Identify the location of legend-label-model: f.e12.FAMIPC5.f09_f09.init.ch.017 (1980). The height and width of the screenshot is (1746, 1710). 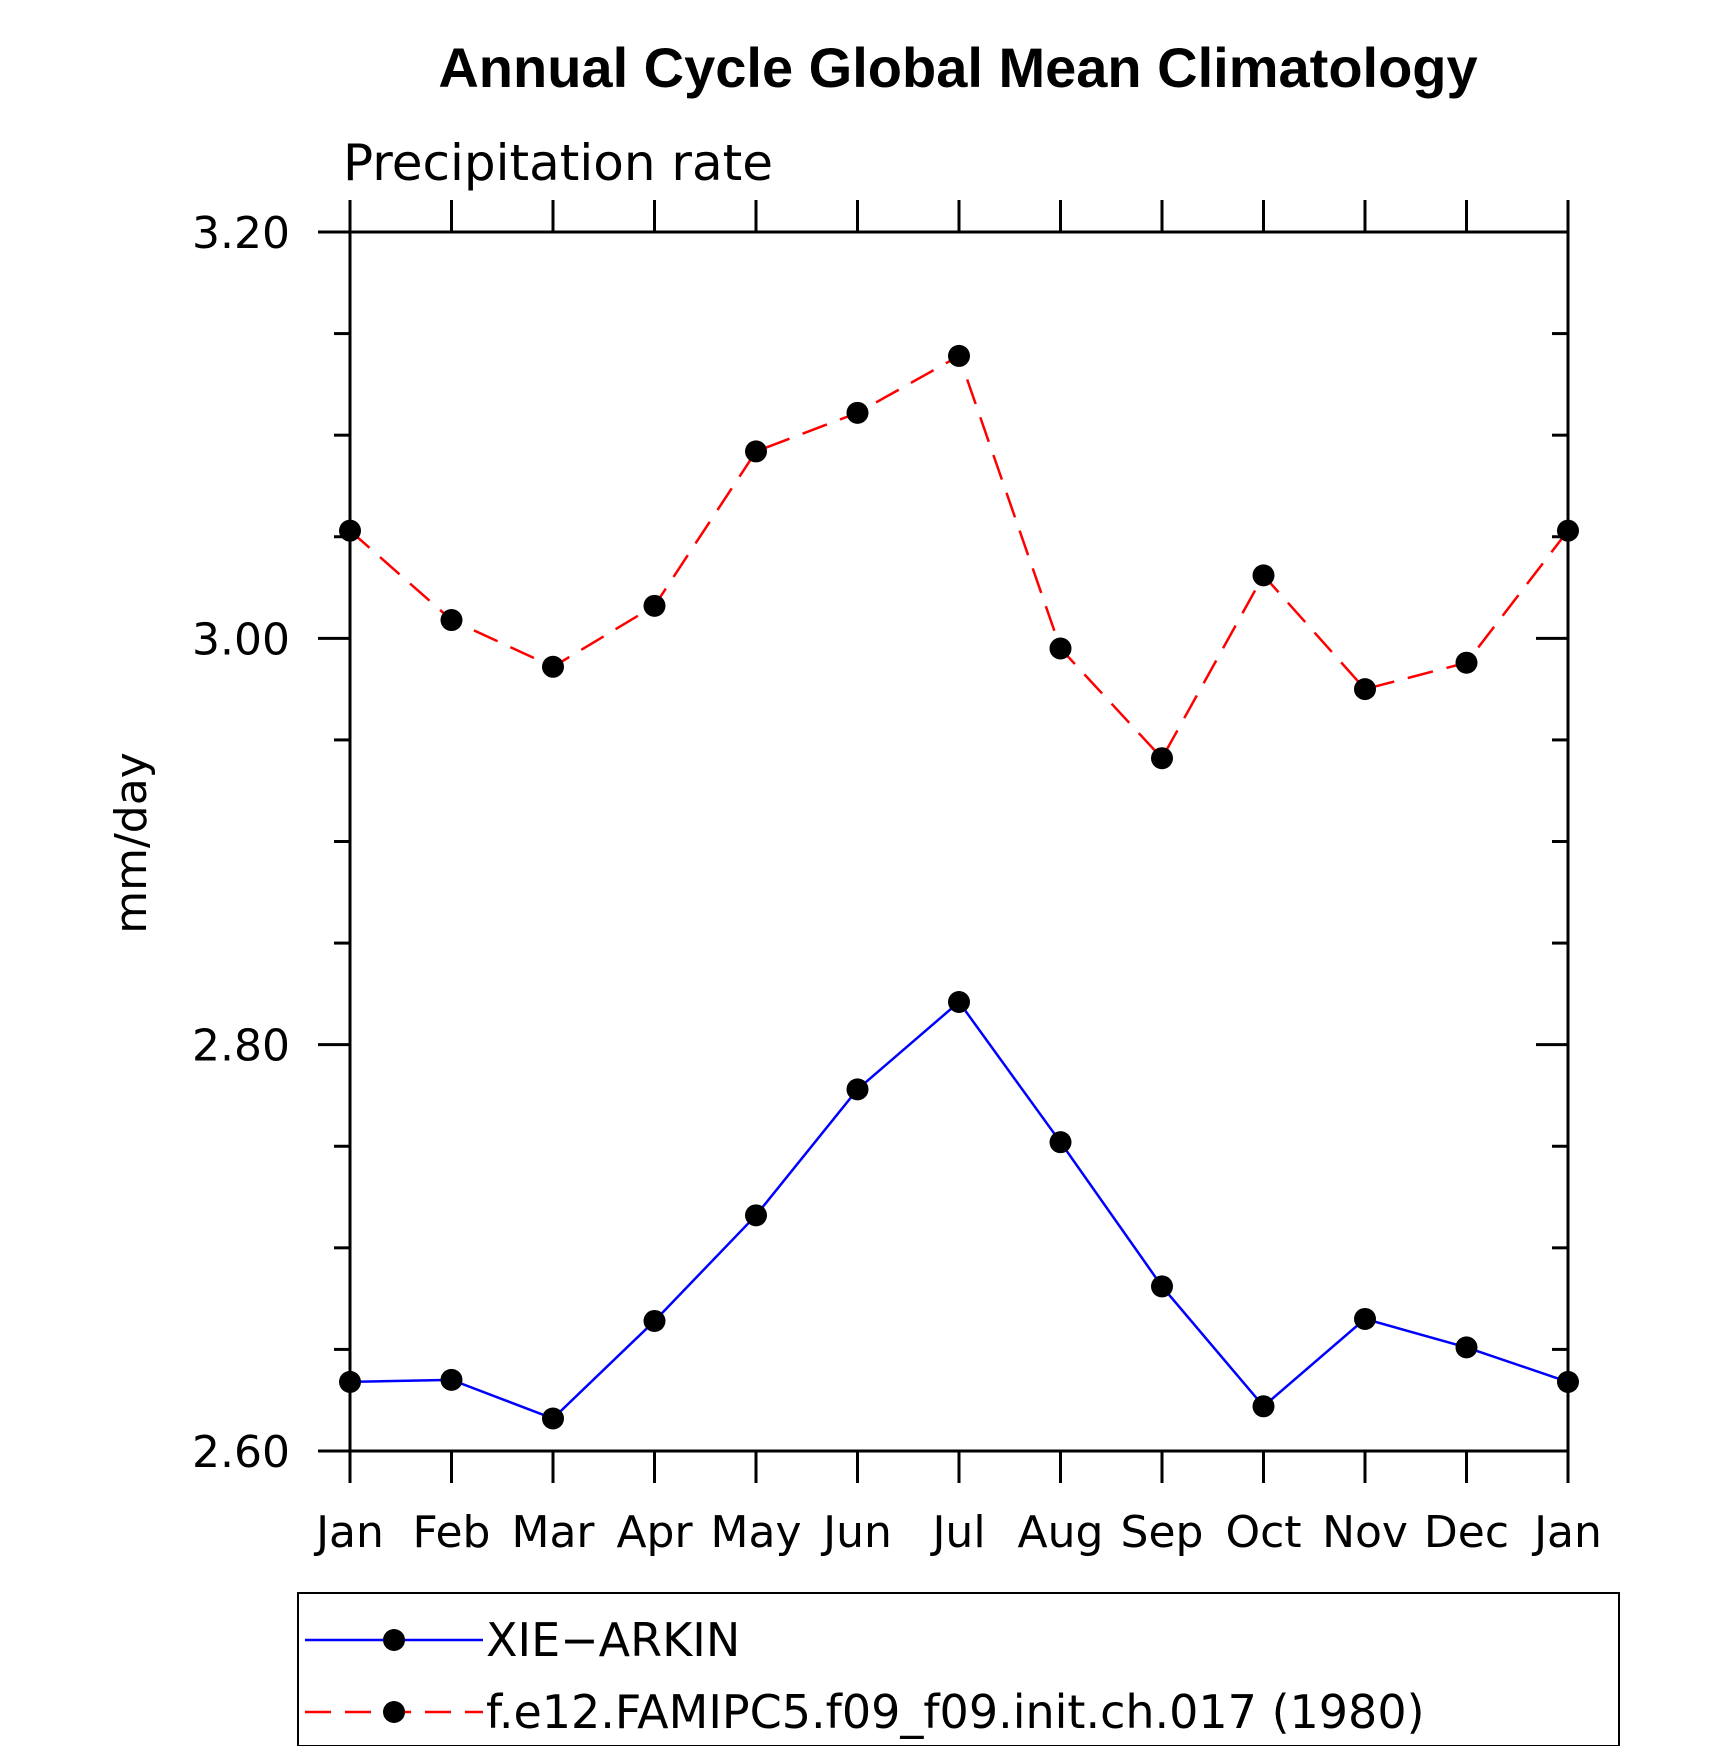
(955, 1712).